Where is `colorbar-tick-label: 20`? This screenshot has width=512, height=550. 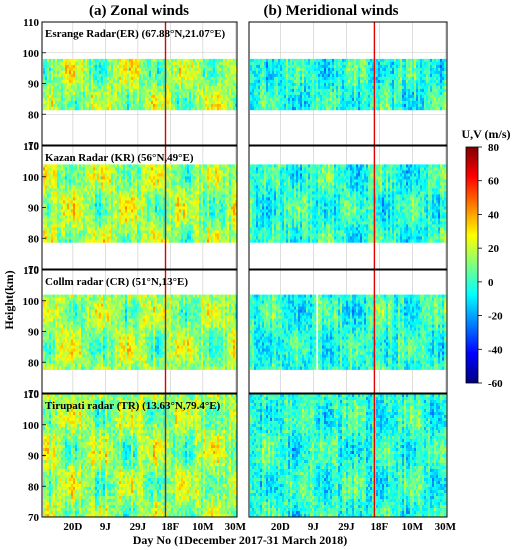
colorbar-tick-label: 20 is located at coordinates (494, 249).